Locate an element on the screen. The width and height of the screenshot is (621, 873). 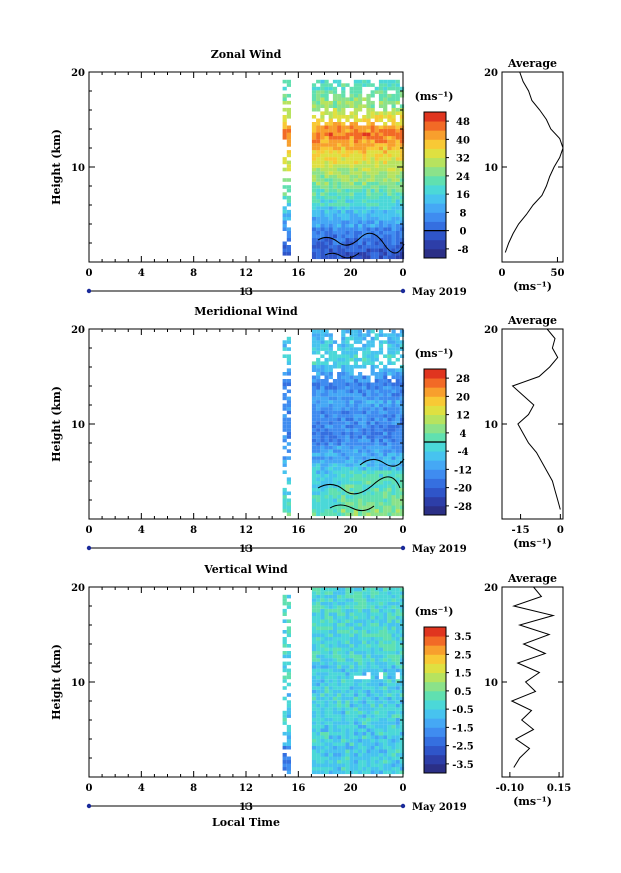
colorbar-tick-label: 12 is located at coordinates (463, 416).